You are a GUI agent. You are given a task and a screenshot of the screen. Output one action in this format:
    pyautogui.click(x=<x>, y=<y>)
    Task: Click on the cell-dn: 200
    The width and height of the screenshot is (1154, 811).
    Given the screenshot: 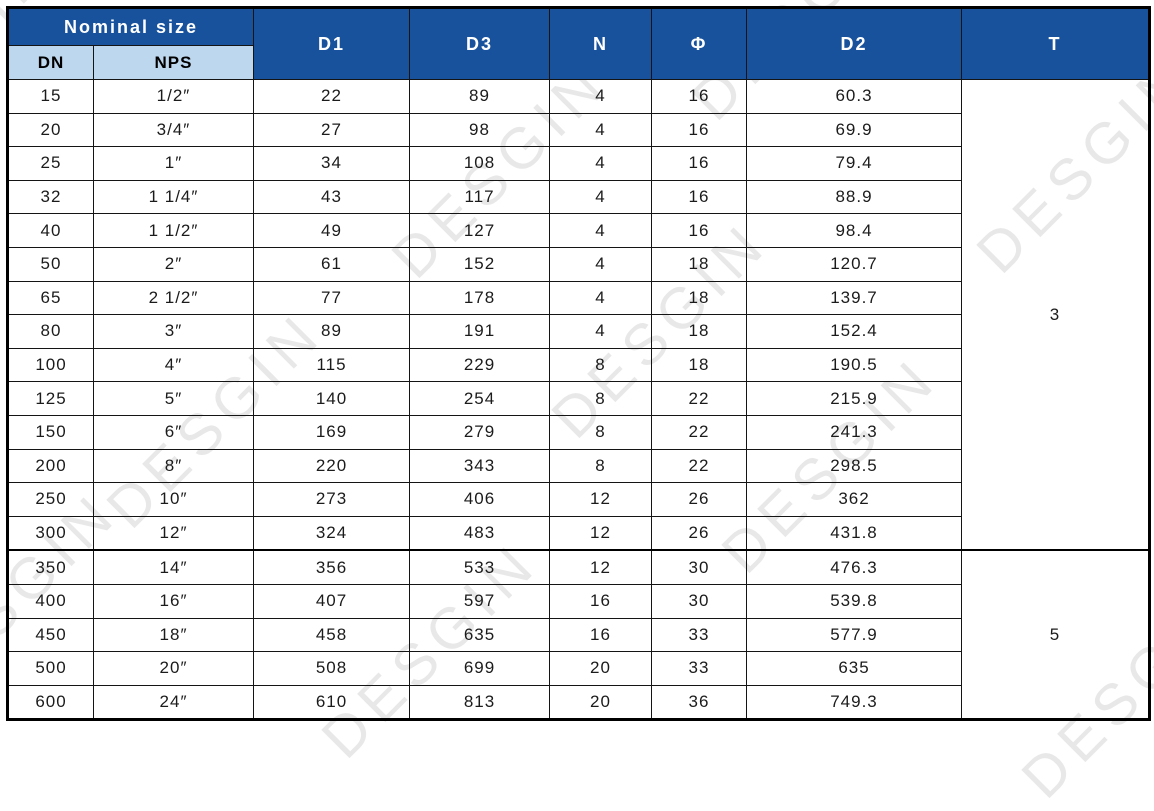 What is the action you would take?
    pyautogui.click(x=50, y=466)
    